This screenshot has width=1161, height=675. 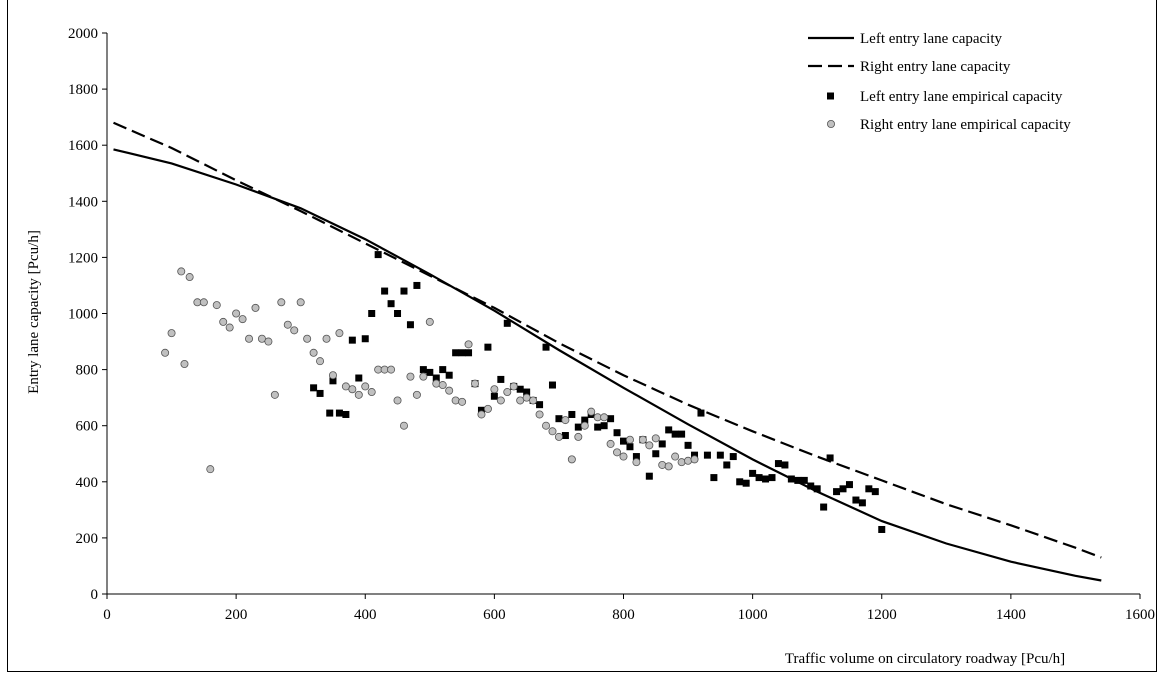 What do you see at coordinates (365, 615) in the screenshot?
I see `x-tick-label: 400` at bounding box center [365, 615].